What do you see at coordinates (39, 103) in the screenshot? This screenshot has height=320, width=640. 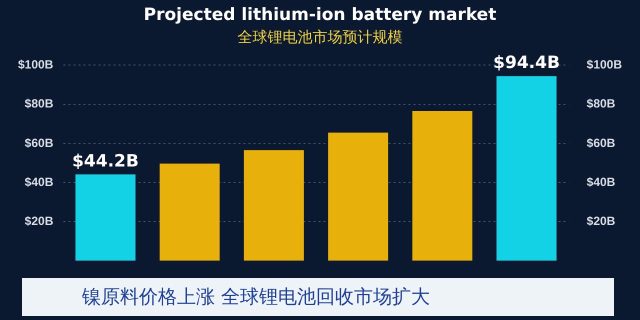 I see `y-tick-label: $80B` at bounding box center [39, 103].